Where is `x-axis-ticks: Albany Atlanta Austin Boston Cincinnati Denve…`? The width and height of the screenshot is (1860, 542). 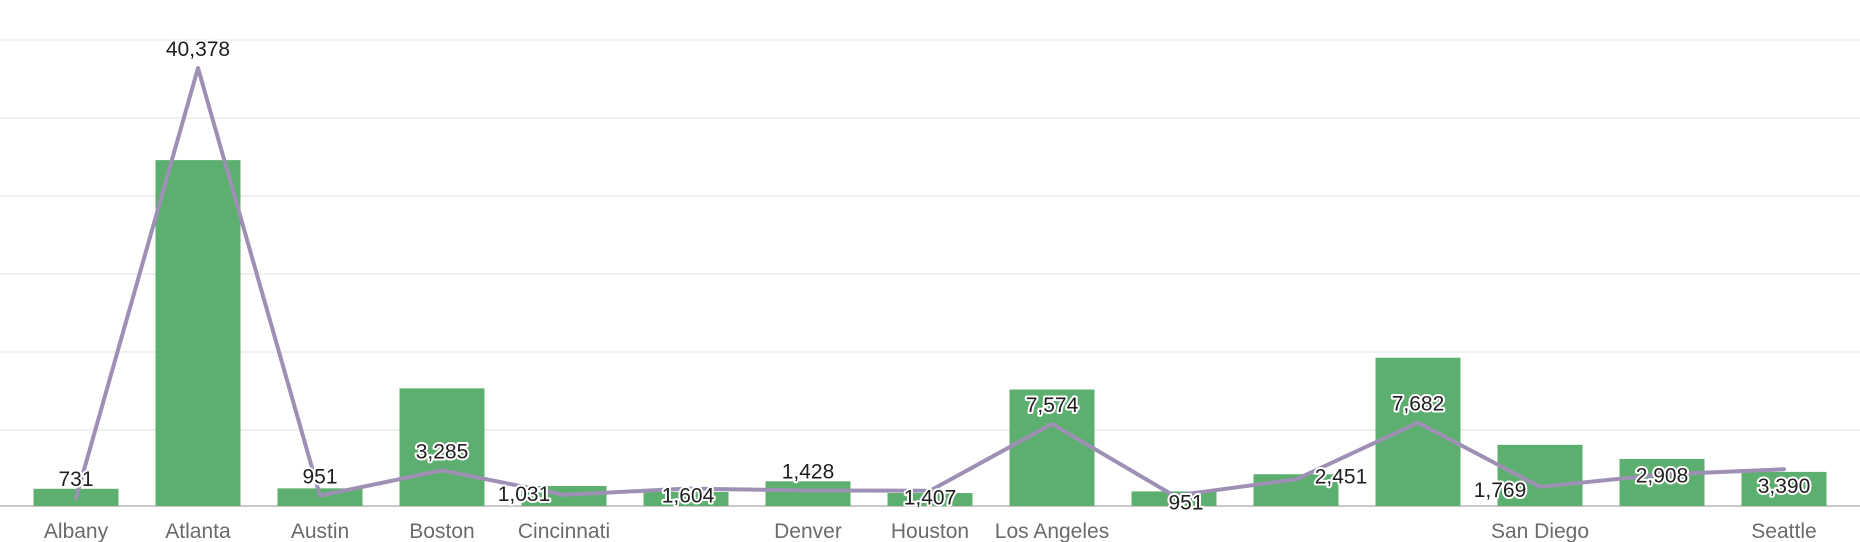
x-axis-ticks: Albany Atlanta Austin Boston Cincinnati Denve… is located at coordinates (930, 531).